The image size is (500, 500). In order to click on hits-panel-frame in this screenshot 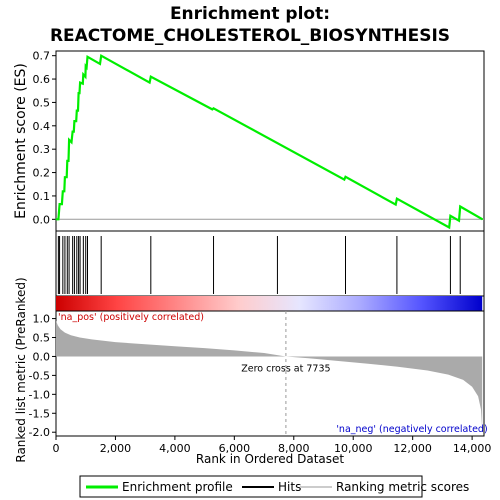, I will do `click(270, 263)`.